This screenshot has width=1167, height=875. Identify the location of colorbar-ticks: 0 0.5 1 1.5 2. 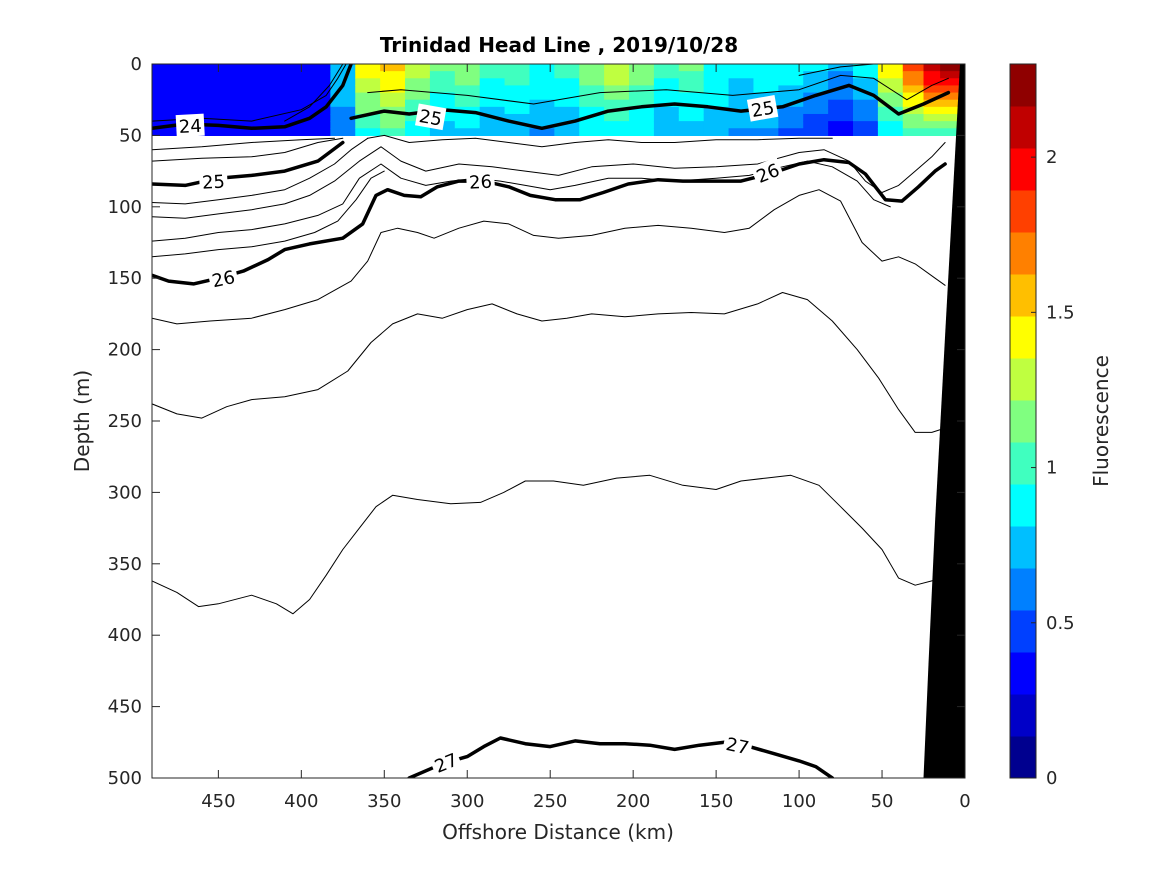
(1053, 468).